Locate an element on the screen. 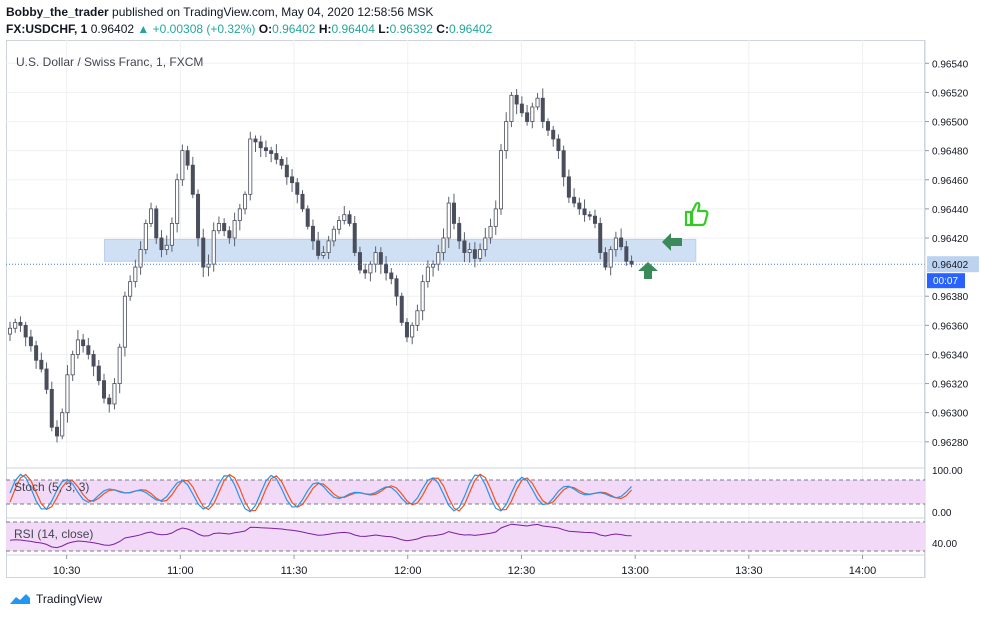 The image size is (988, 618). brand-name: TradingView is located at coordinates (69, 599).